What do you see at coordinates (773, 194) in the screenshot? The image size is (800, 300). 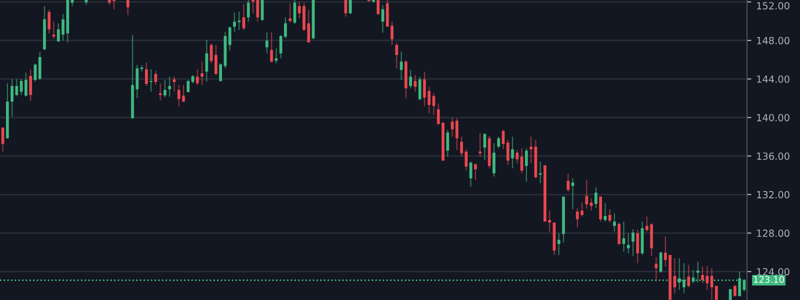 I see `y-tick-label: 132.00` at bounding box center [773, 194].